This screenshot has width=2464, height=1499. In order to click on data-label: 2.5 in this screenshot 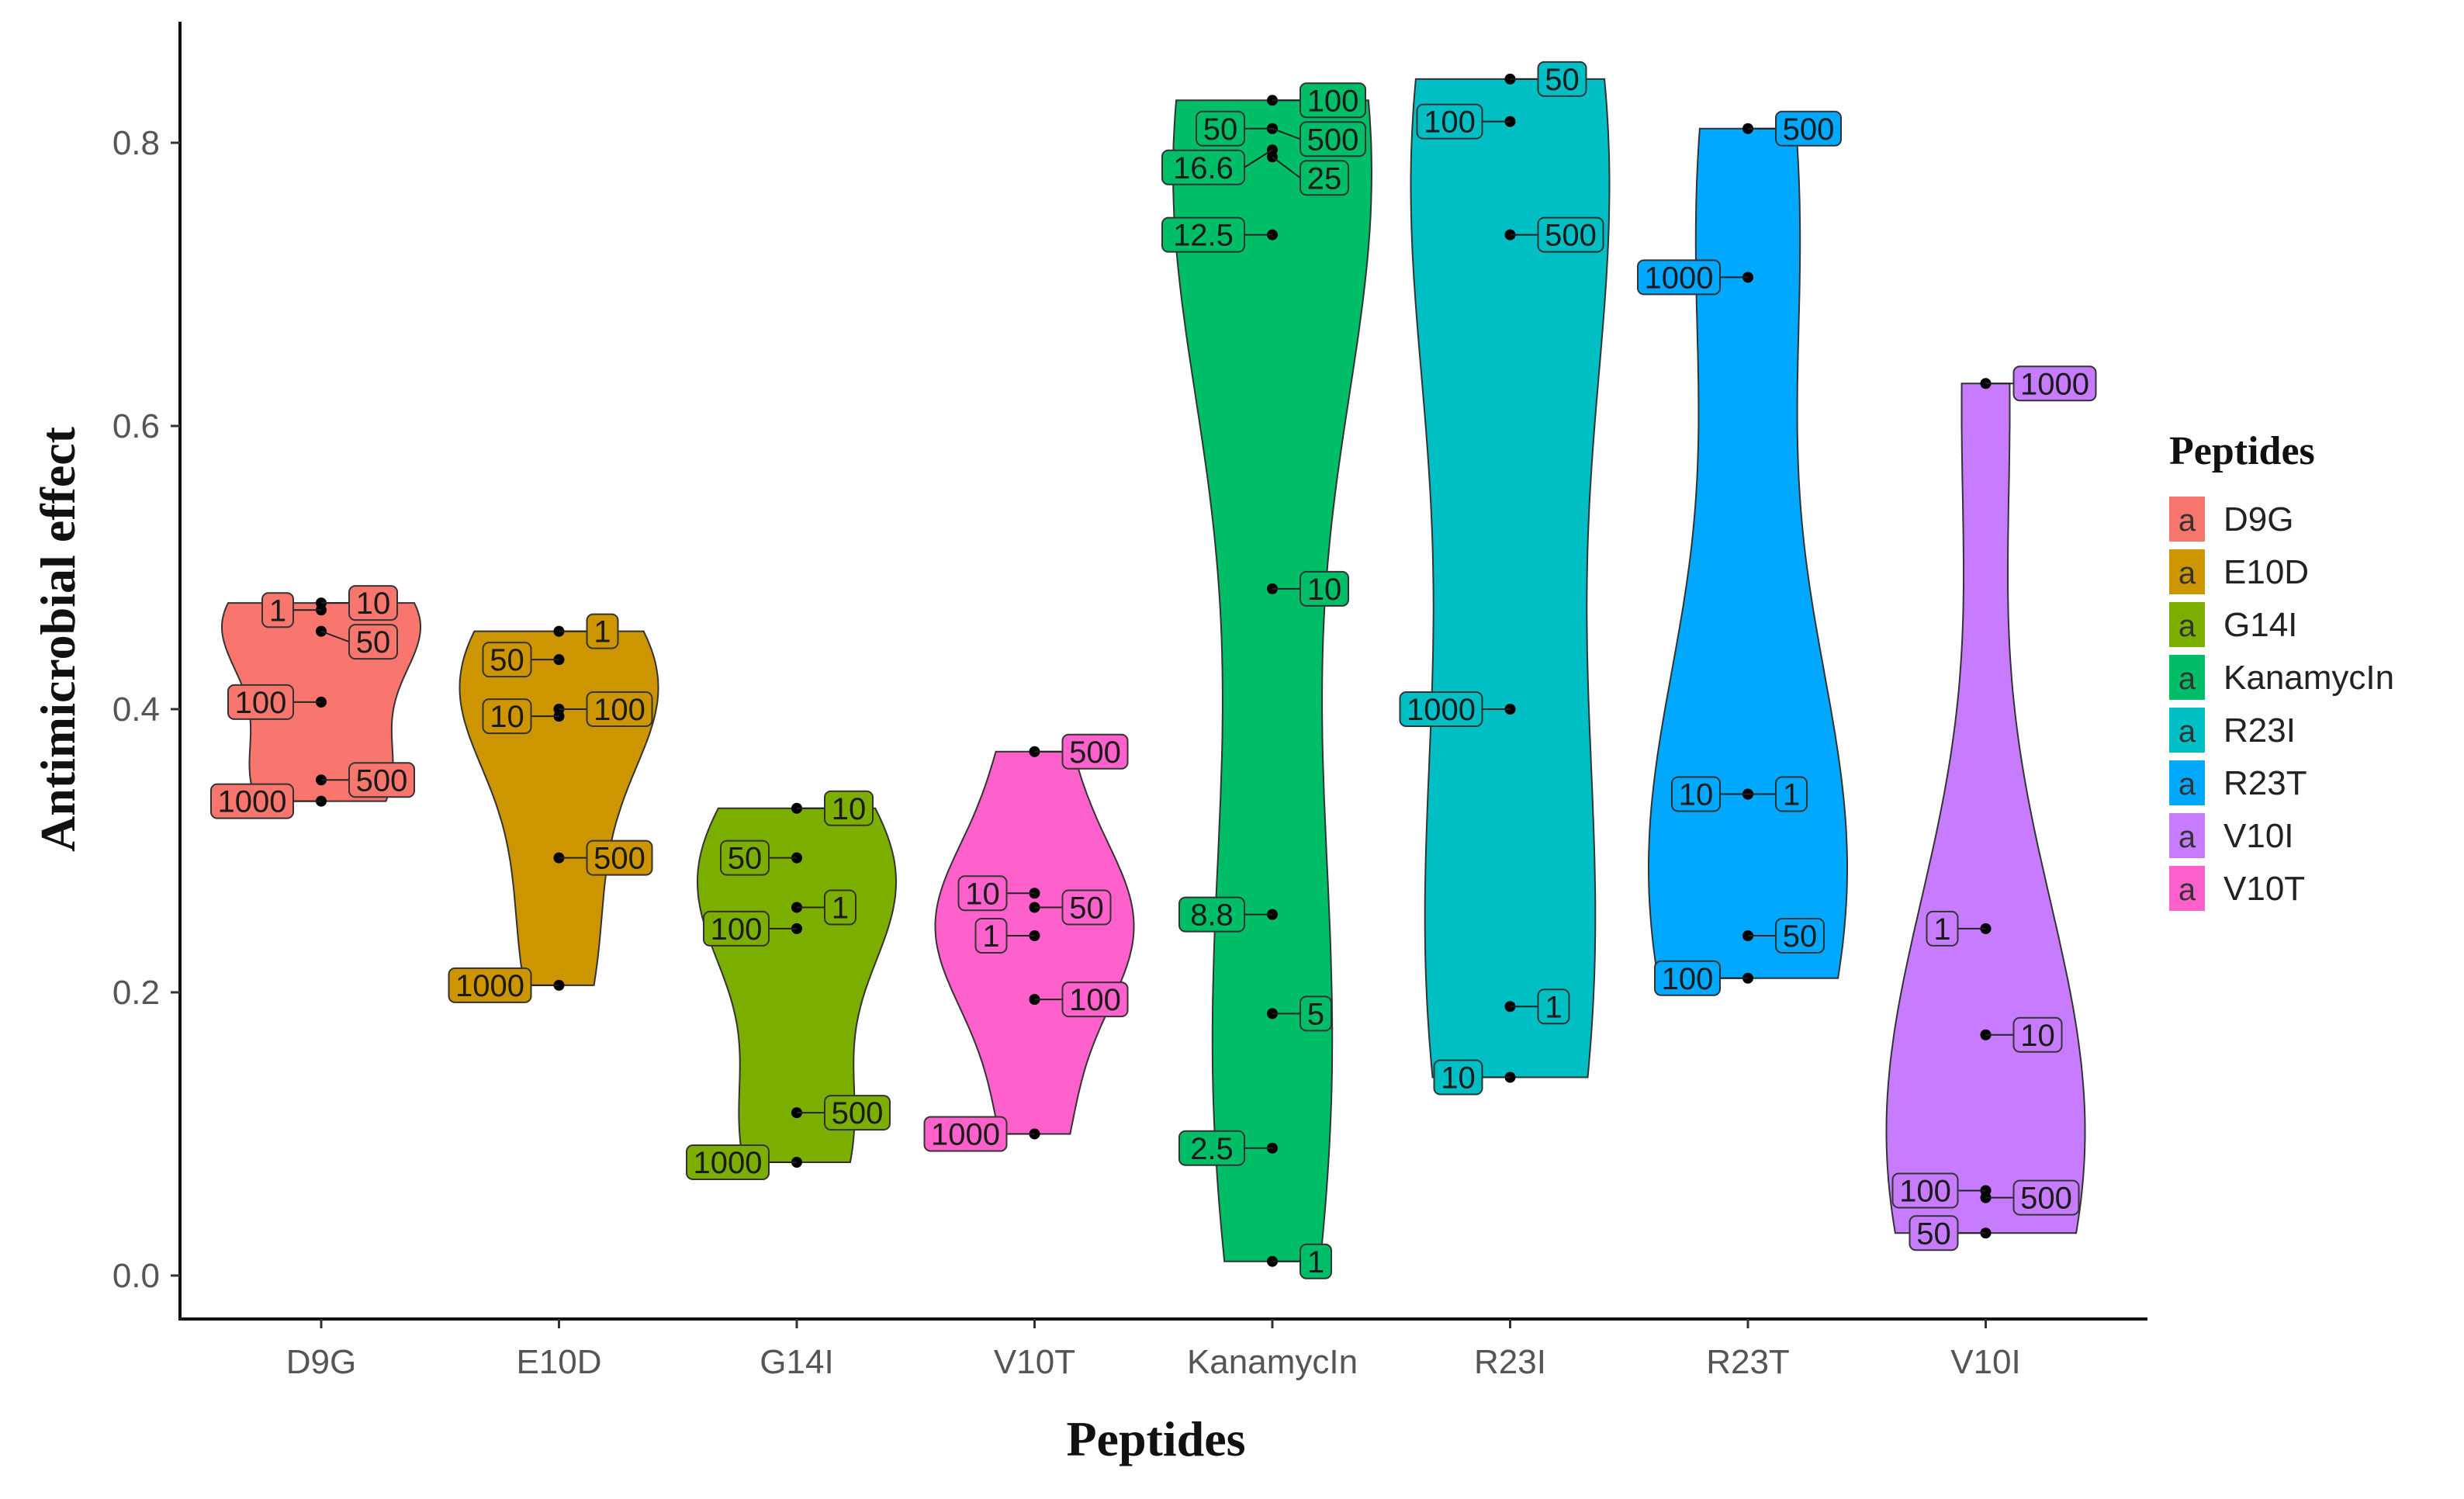, I will do `click(1212, 1149)`.